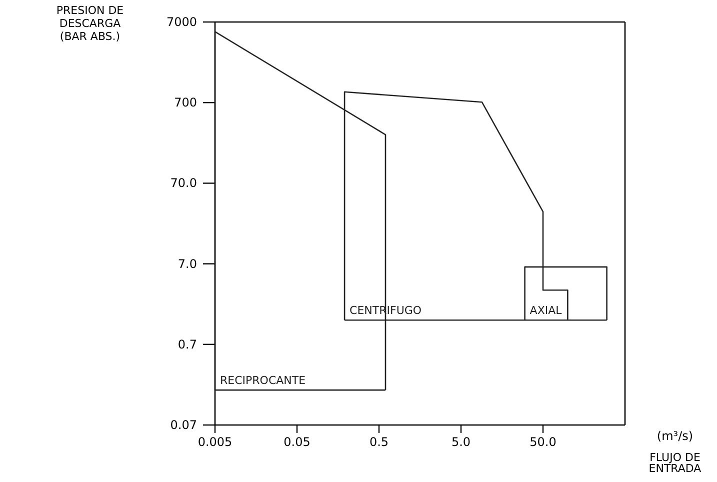 This screenshot has width=717, height=482. I want to click on x-tick-label: 50.0, so click(543, 442).